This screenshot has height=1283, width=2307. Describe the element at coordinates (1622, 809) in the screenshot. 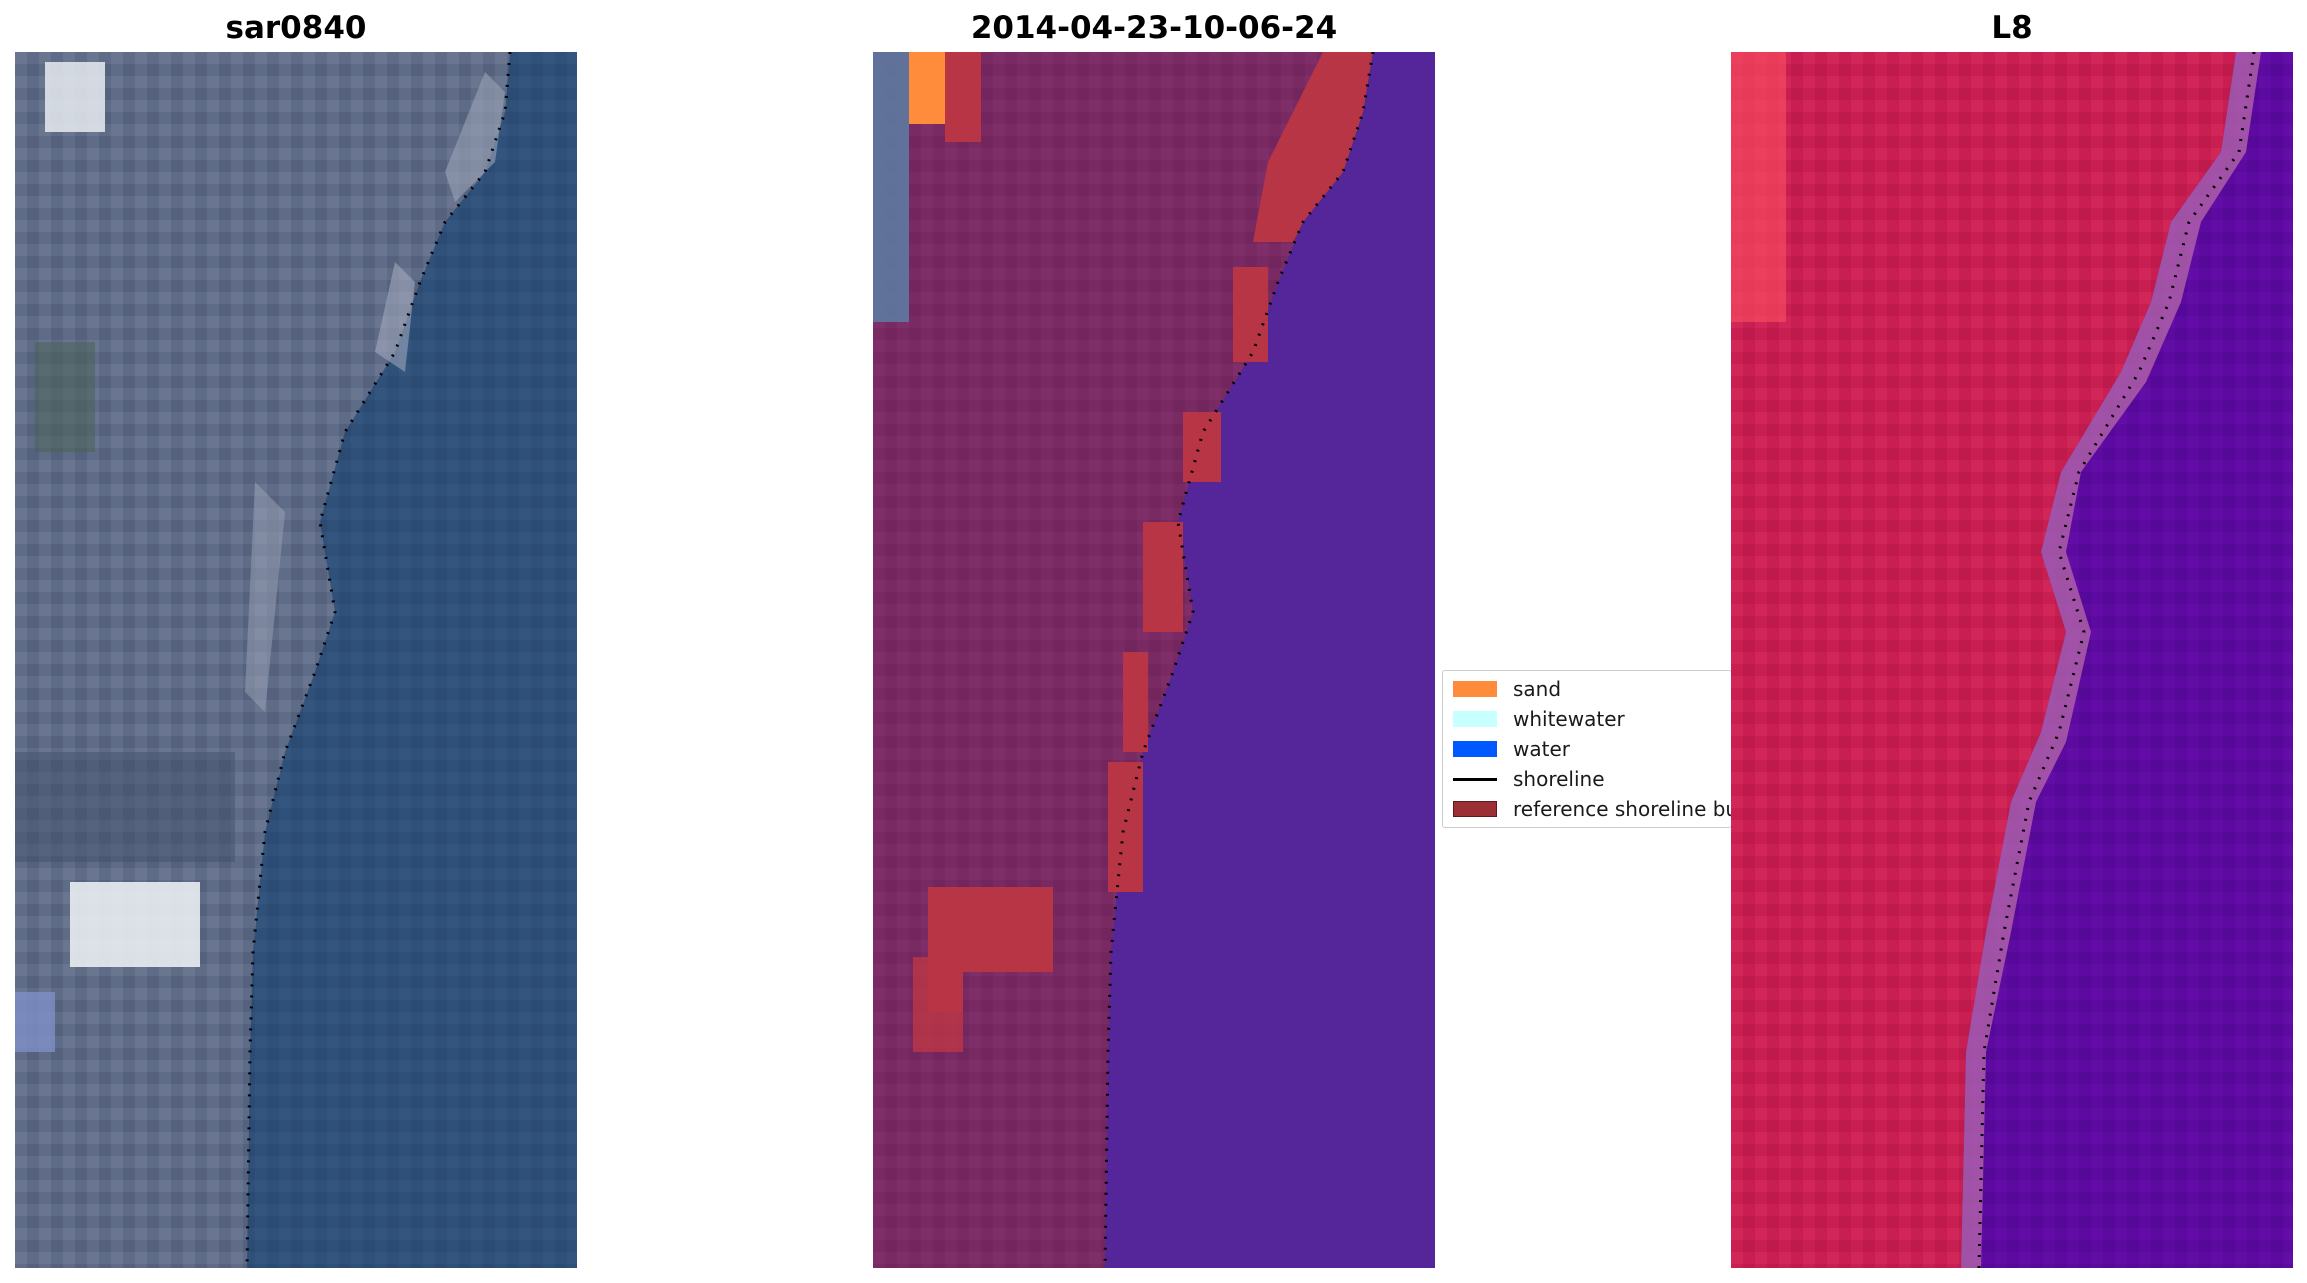

I see `legend-label-reference-buffer: reference shoreline buffer` at that location.